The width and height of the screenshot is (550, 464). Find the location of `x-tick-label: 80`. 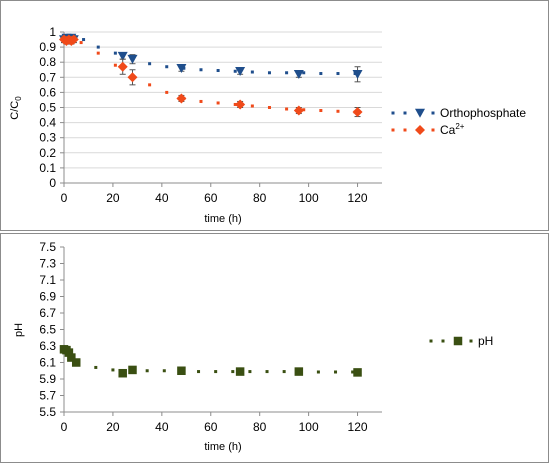

x-tick-label: 80 is located at coordinates (260, 427).